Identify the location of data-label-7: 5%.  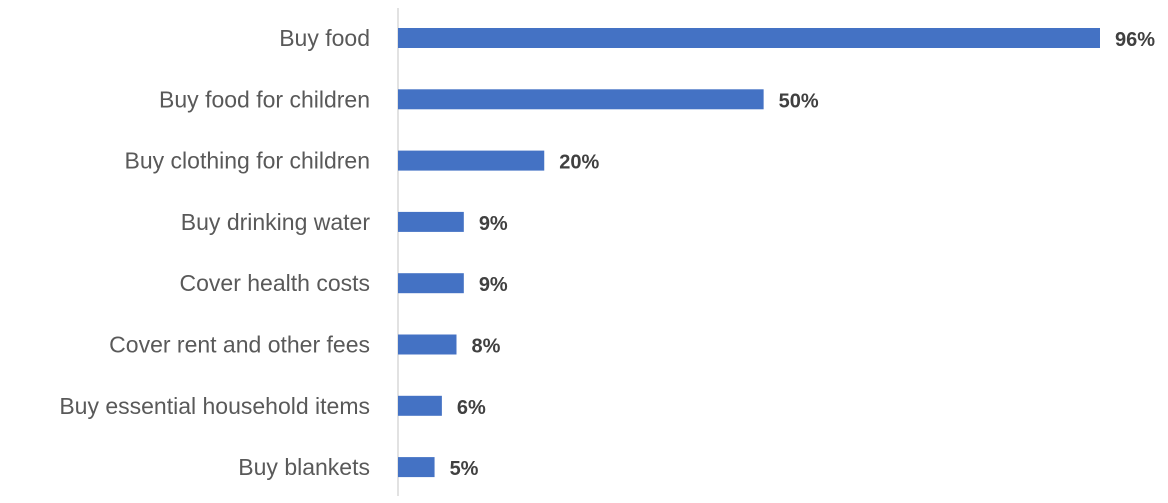
(464, 469).